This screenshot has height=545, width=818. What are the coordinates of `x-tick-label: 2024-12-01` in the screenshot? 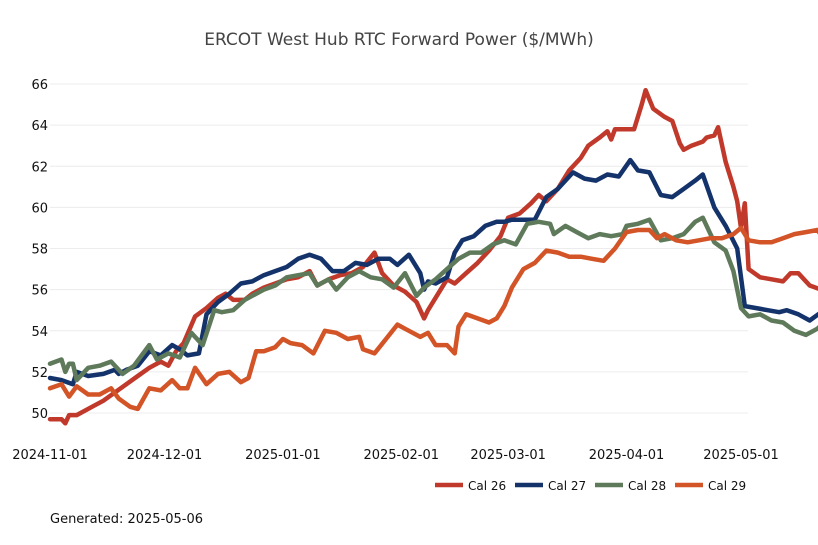 It's located at (165, 455).